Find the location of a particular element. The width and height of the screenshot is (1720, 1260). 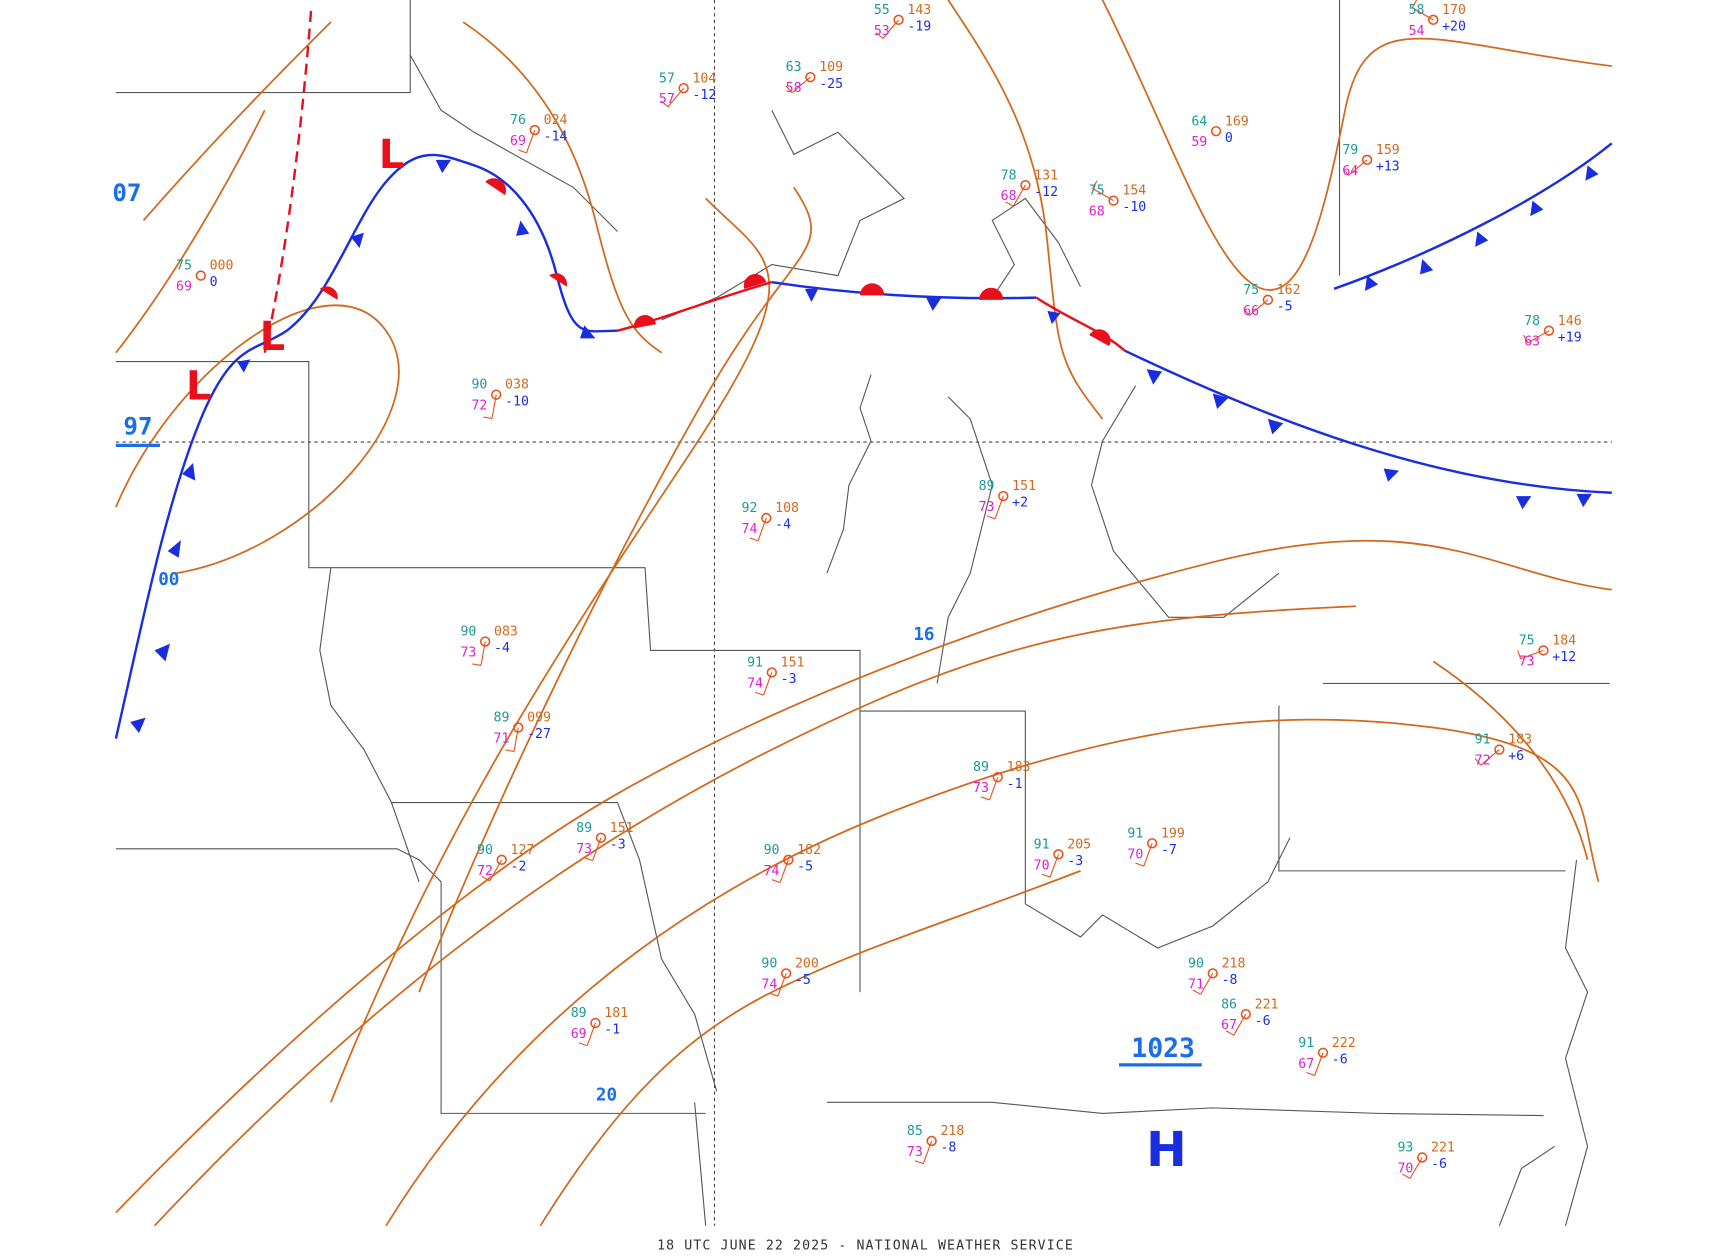

dewpoint: 68 is located at coordinates (1097, 212).